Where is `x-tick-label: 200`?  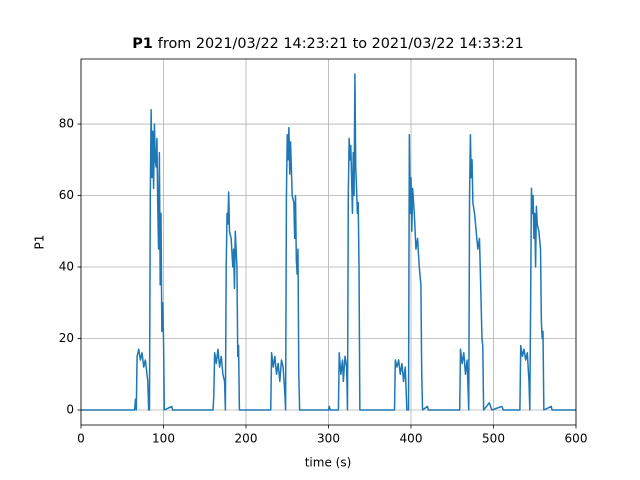 x-tick-label: 200 is located at coordinates (246, 439).